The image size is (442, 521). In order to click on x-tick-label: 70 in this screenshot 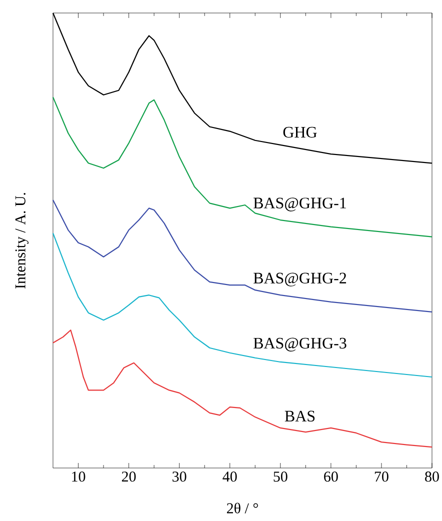, I will do `click(381, 477)`.